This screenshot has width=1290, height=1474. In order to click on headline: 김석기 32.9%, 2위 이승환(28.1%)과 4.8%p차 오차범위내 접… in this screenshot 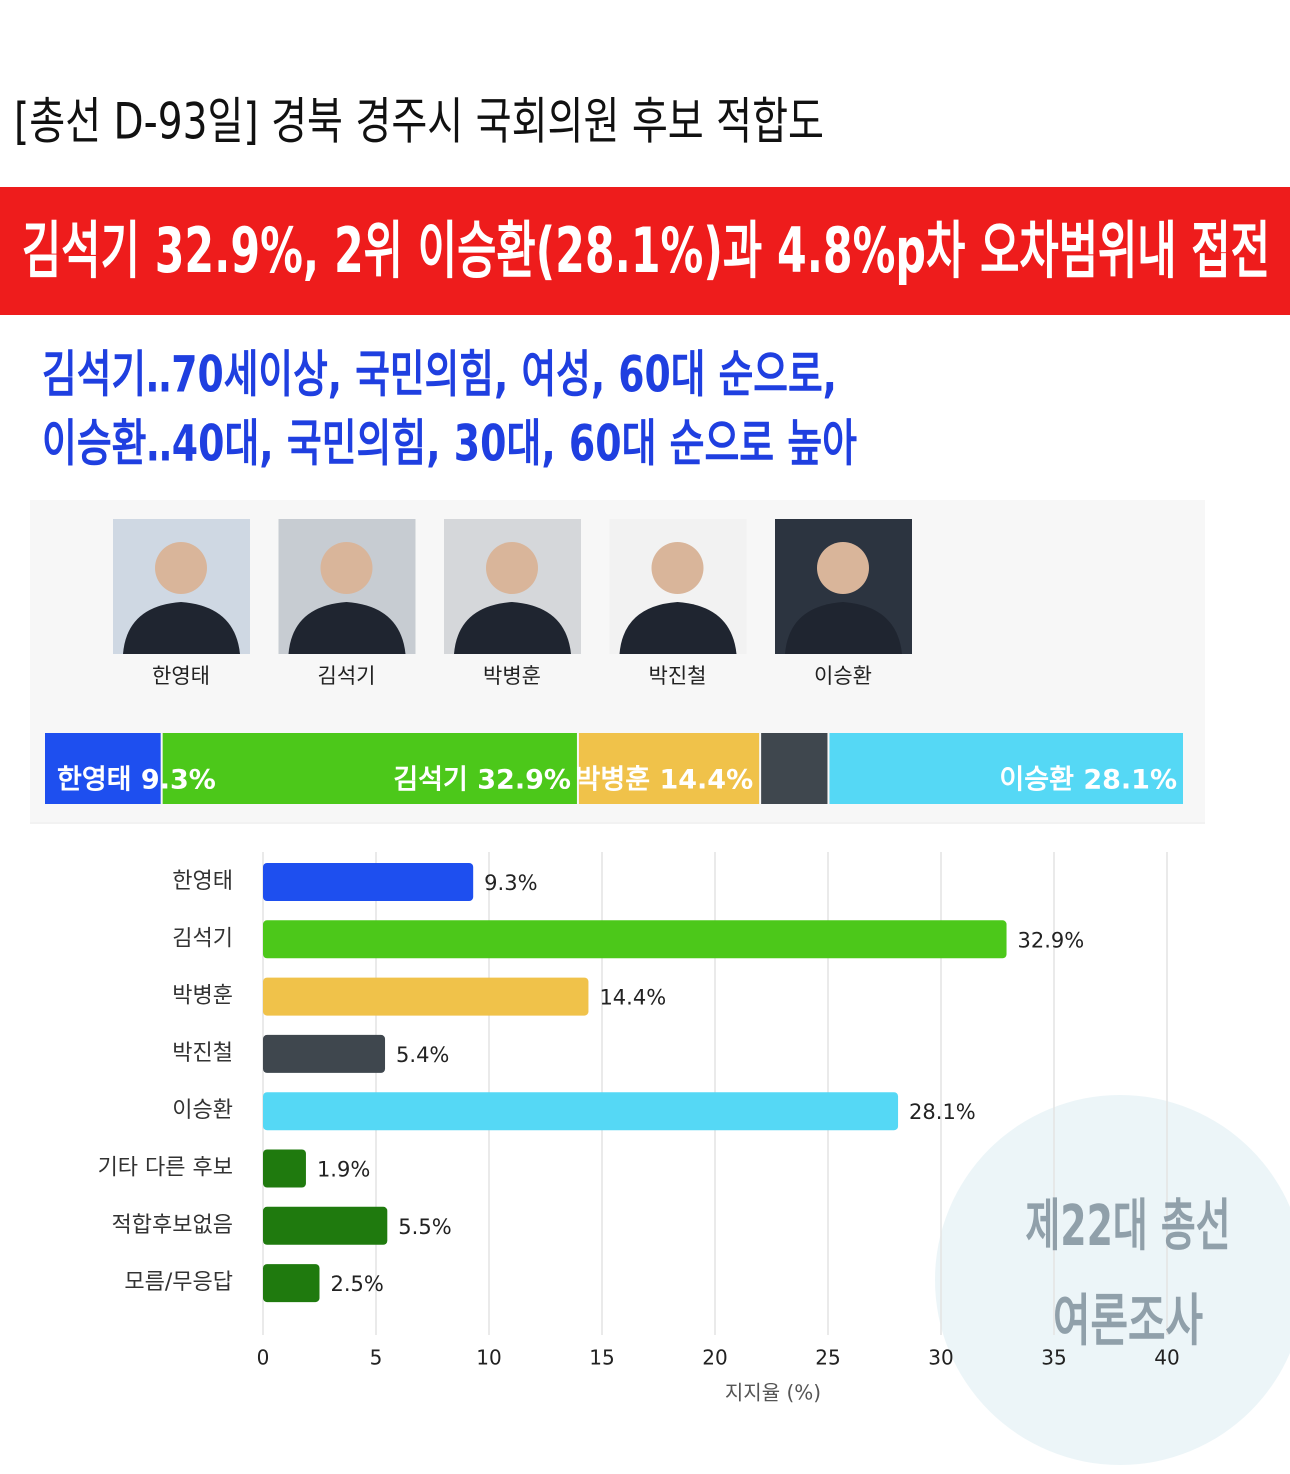, I will do `click(646, 250)`.